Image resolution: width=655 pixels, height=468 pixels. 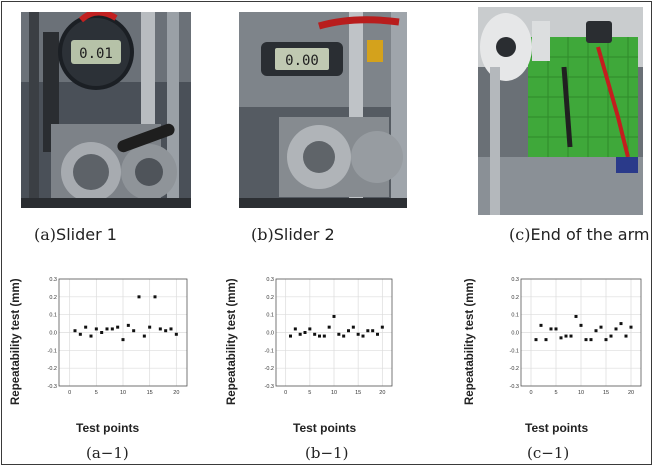 I want to click on caption-c-label: End of the arm, so click(x=590, y=234).